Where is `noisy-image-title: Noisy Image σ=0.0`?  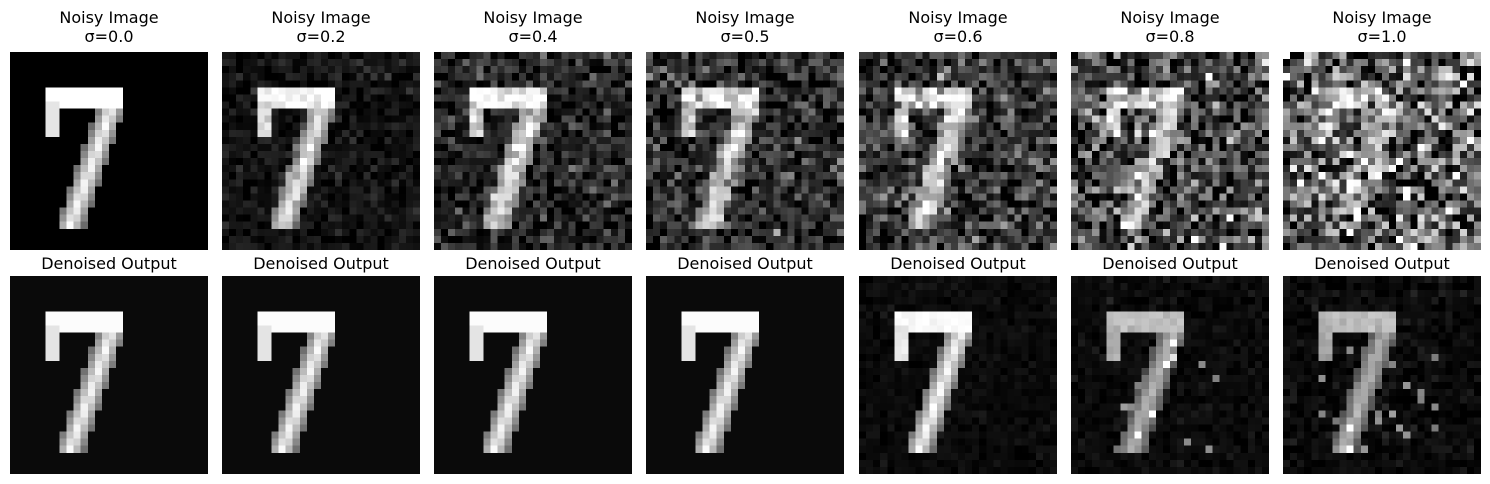
noisy-image-title: Noisy Image σ=0.0 is located at coordinates (114, 27).